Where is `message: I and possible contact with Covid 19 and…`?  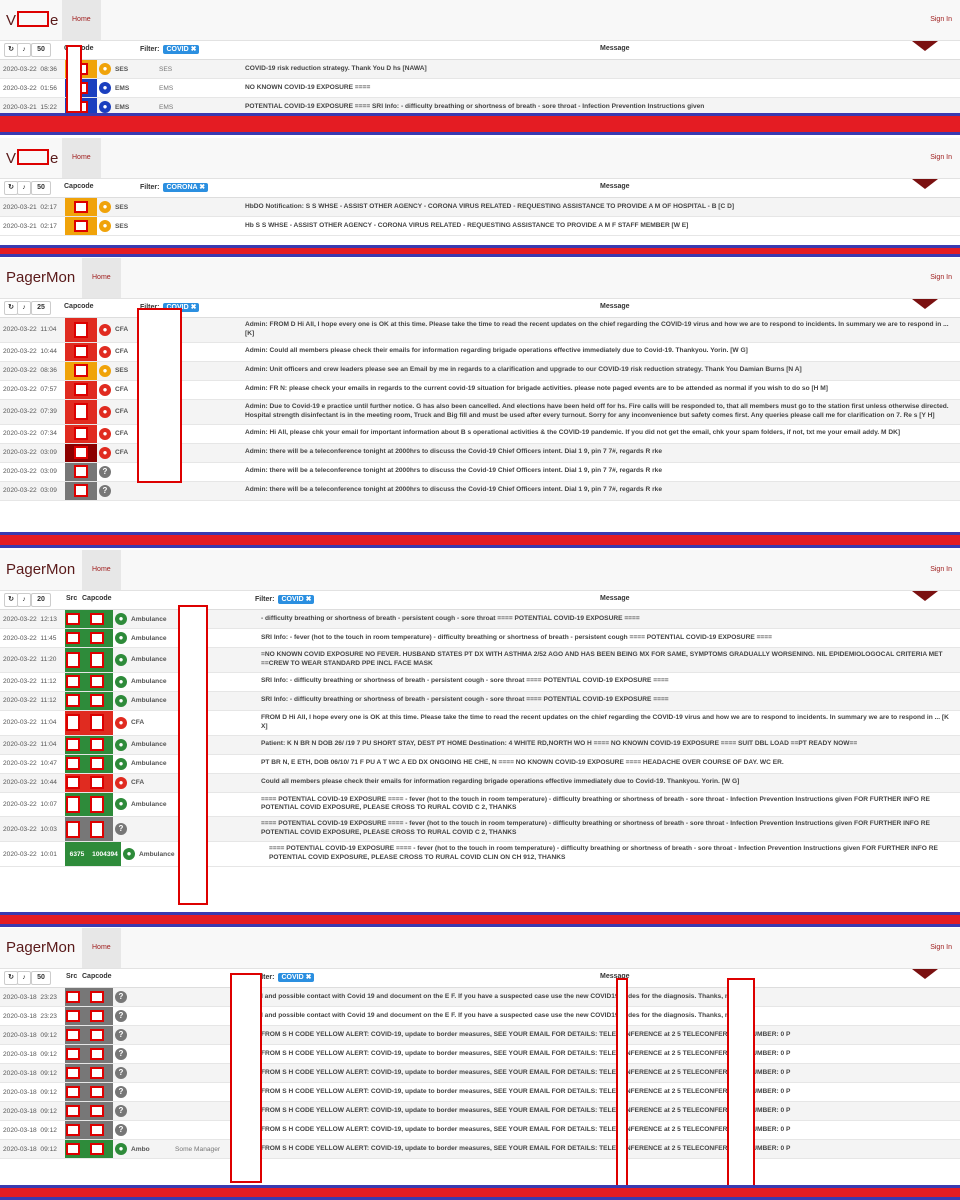
message: I and possible contact with Covid 19 and… is located at coordinates (496, 1015).